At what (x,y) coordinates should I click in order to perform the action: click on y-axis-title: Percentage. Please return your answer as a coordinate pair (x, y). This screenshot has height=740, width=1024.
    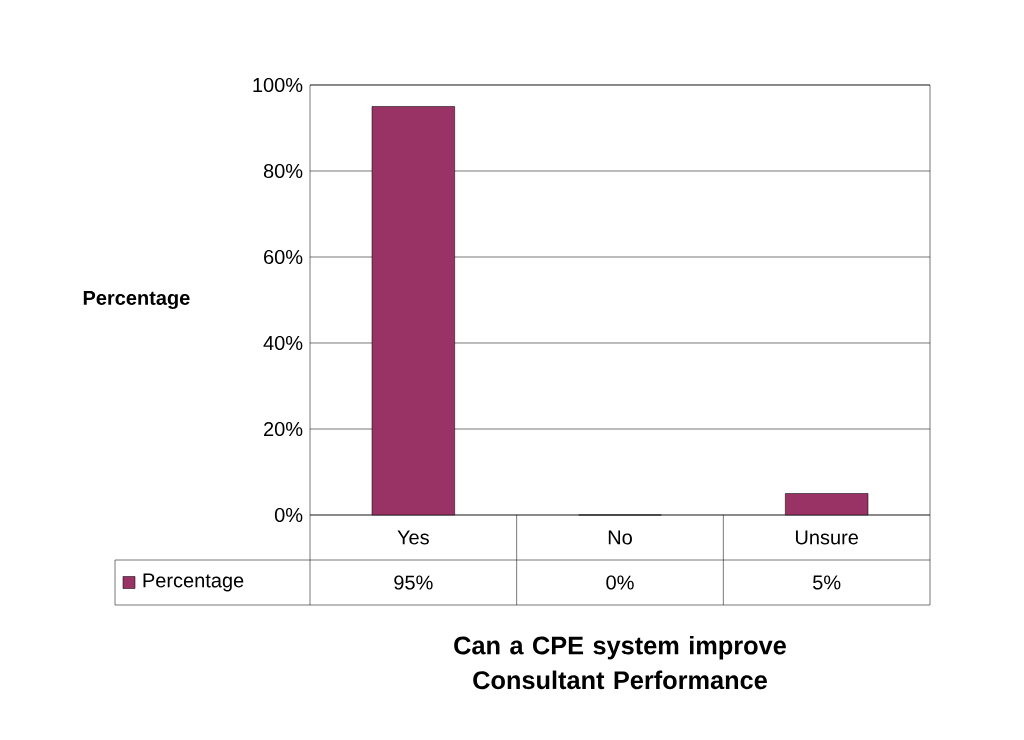
    Looking at the image, I should click on (136, 300).